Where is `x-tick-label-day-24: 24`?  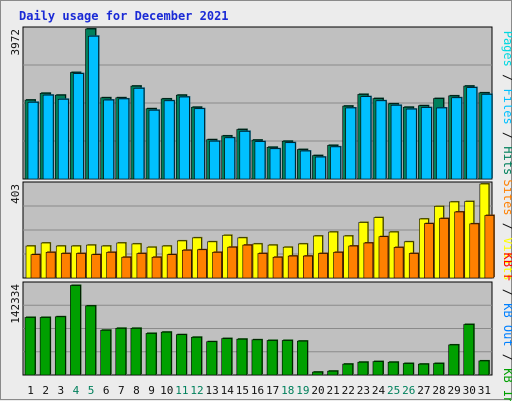 x-tick-label-day-24: 24 is located at coordinates (379, 390).